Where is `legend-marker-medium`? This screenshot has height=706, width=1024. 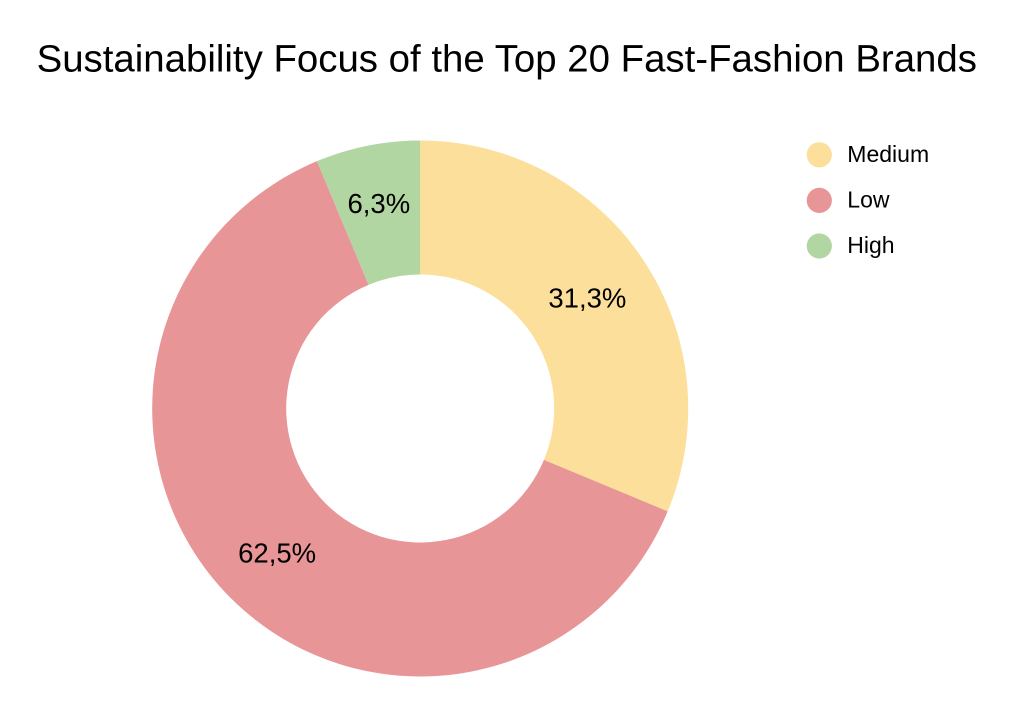 legend-marker-medium is located at coordinates (819, 155).